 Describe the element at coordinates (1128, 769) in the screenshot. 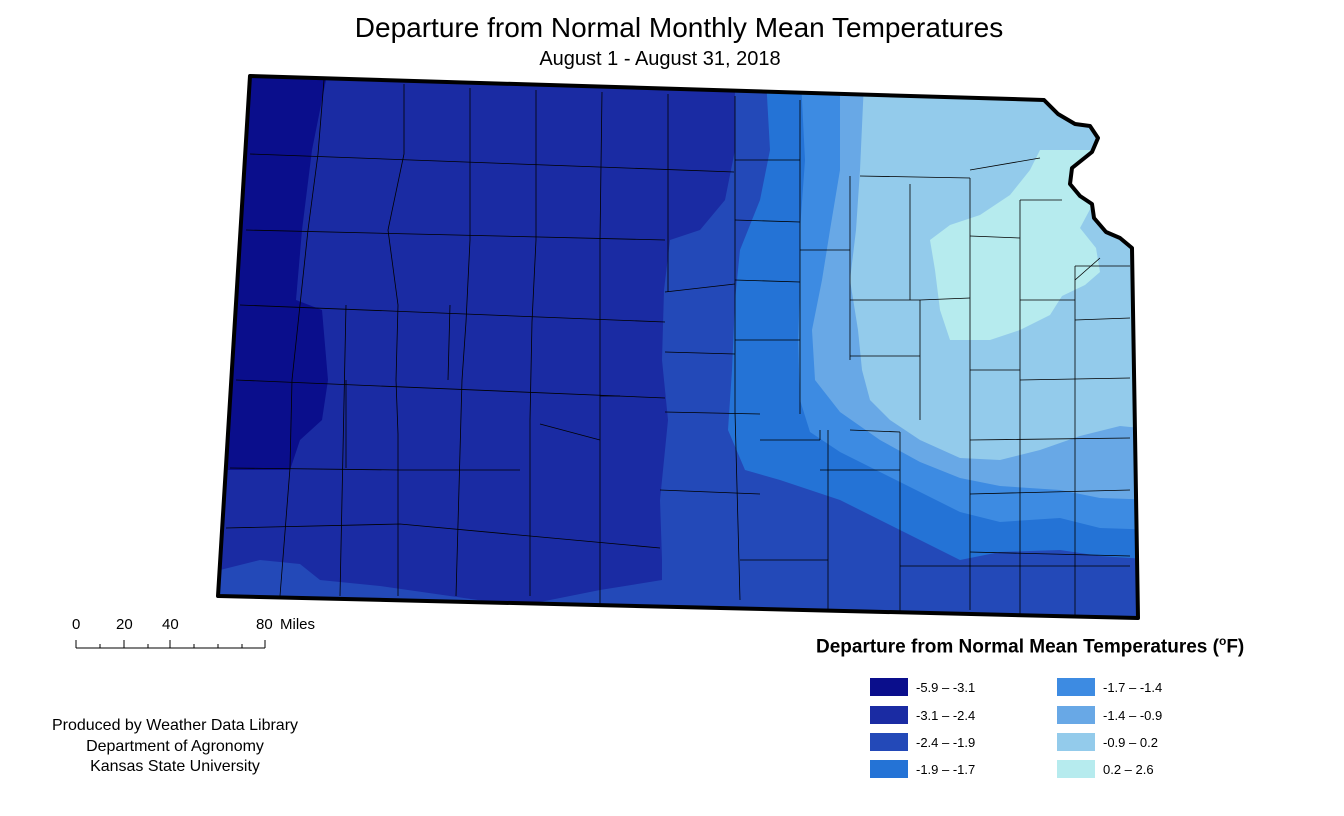

I see `legend-label: 0.2 – 2.6` at that location.